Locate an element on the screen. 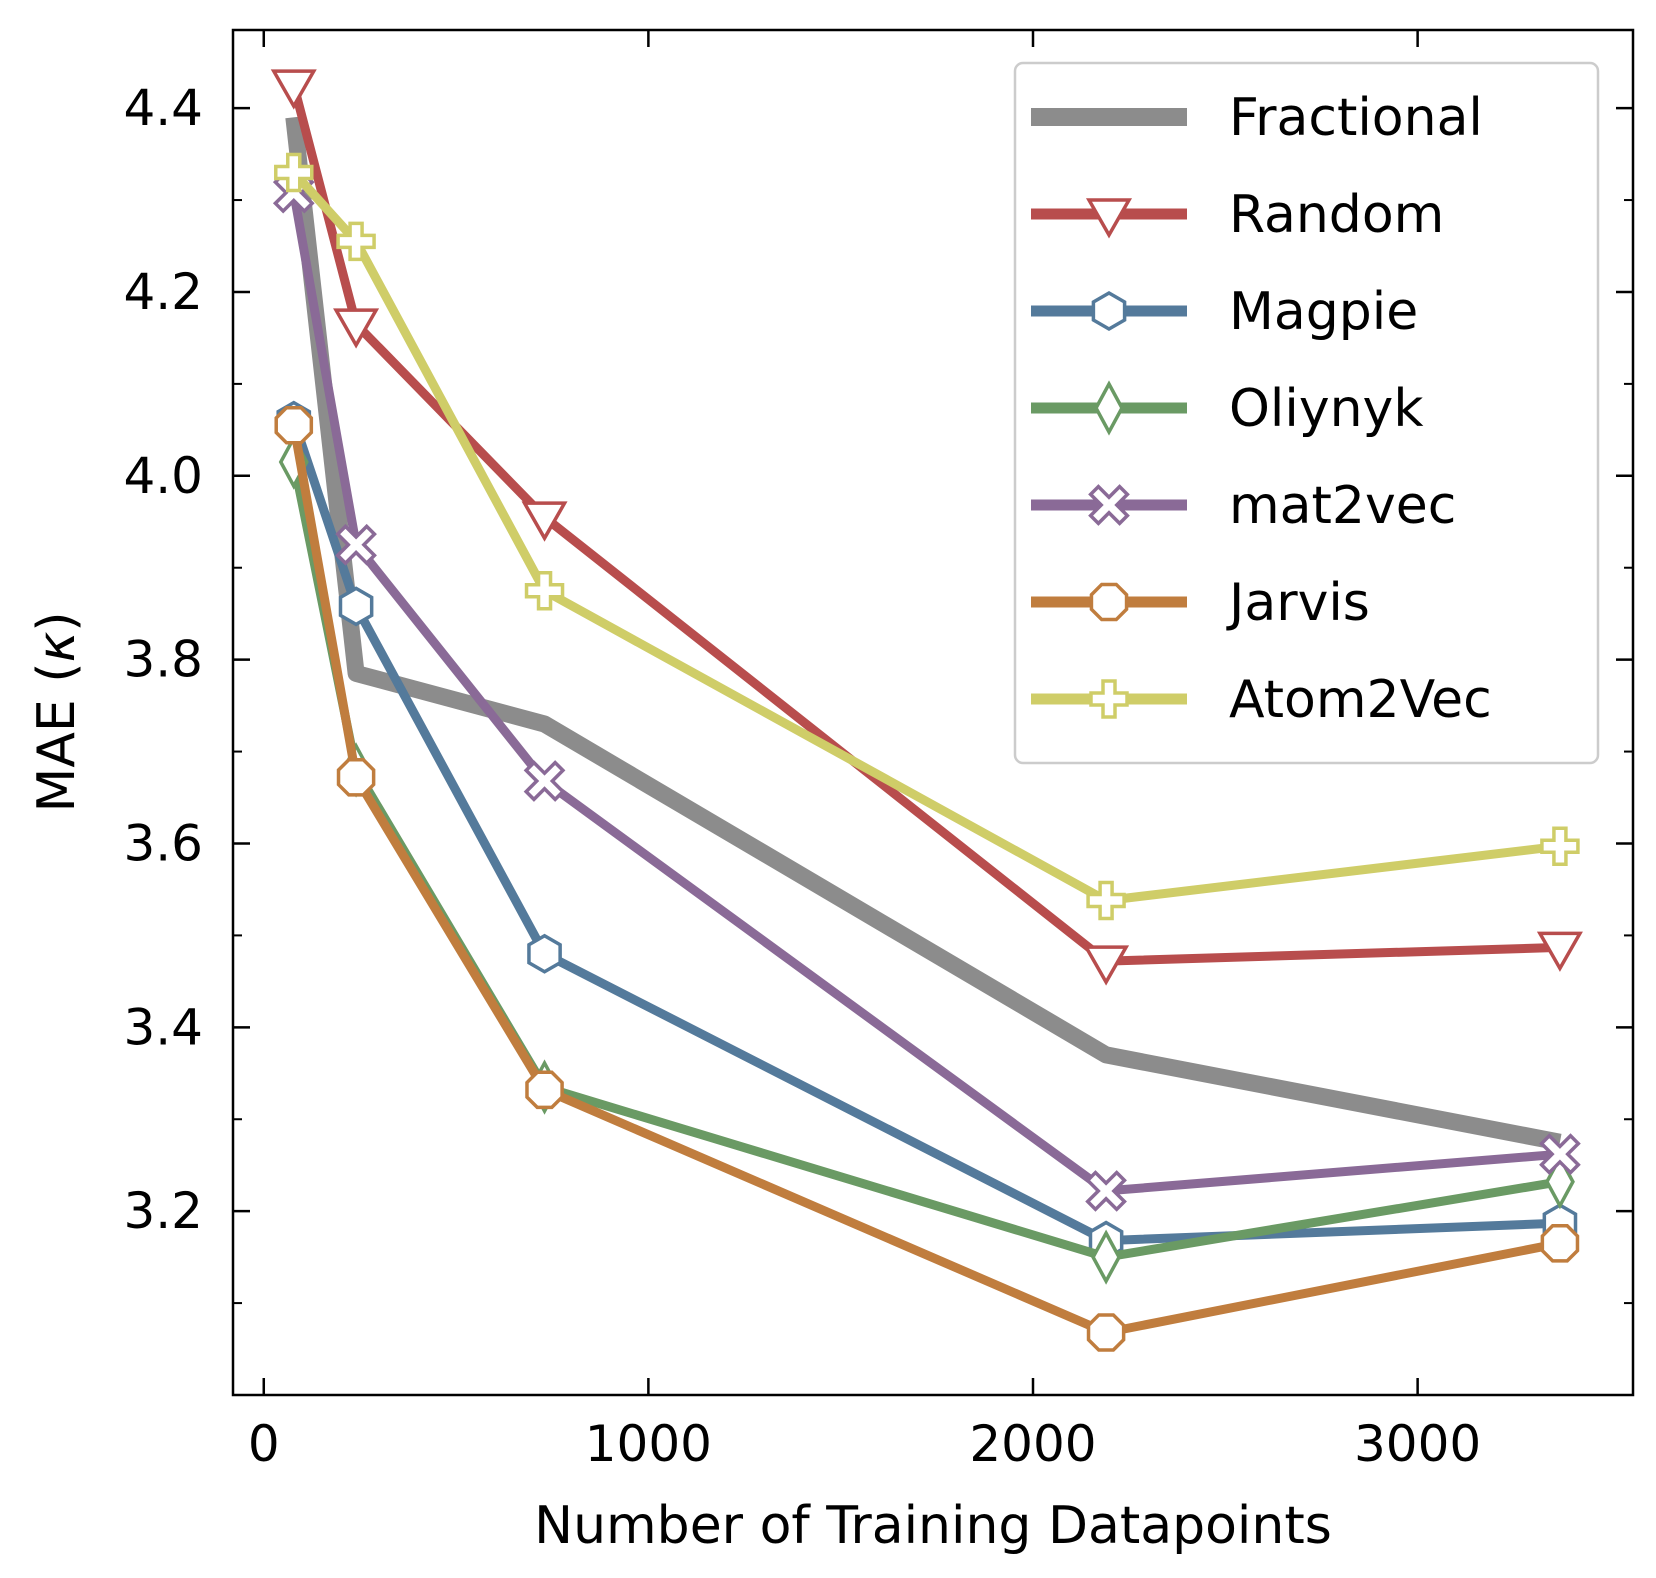 The width and height of the screenshot is (1656, 1578). x-tick-label: 1000 is located at coordinates (648, 1444).